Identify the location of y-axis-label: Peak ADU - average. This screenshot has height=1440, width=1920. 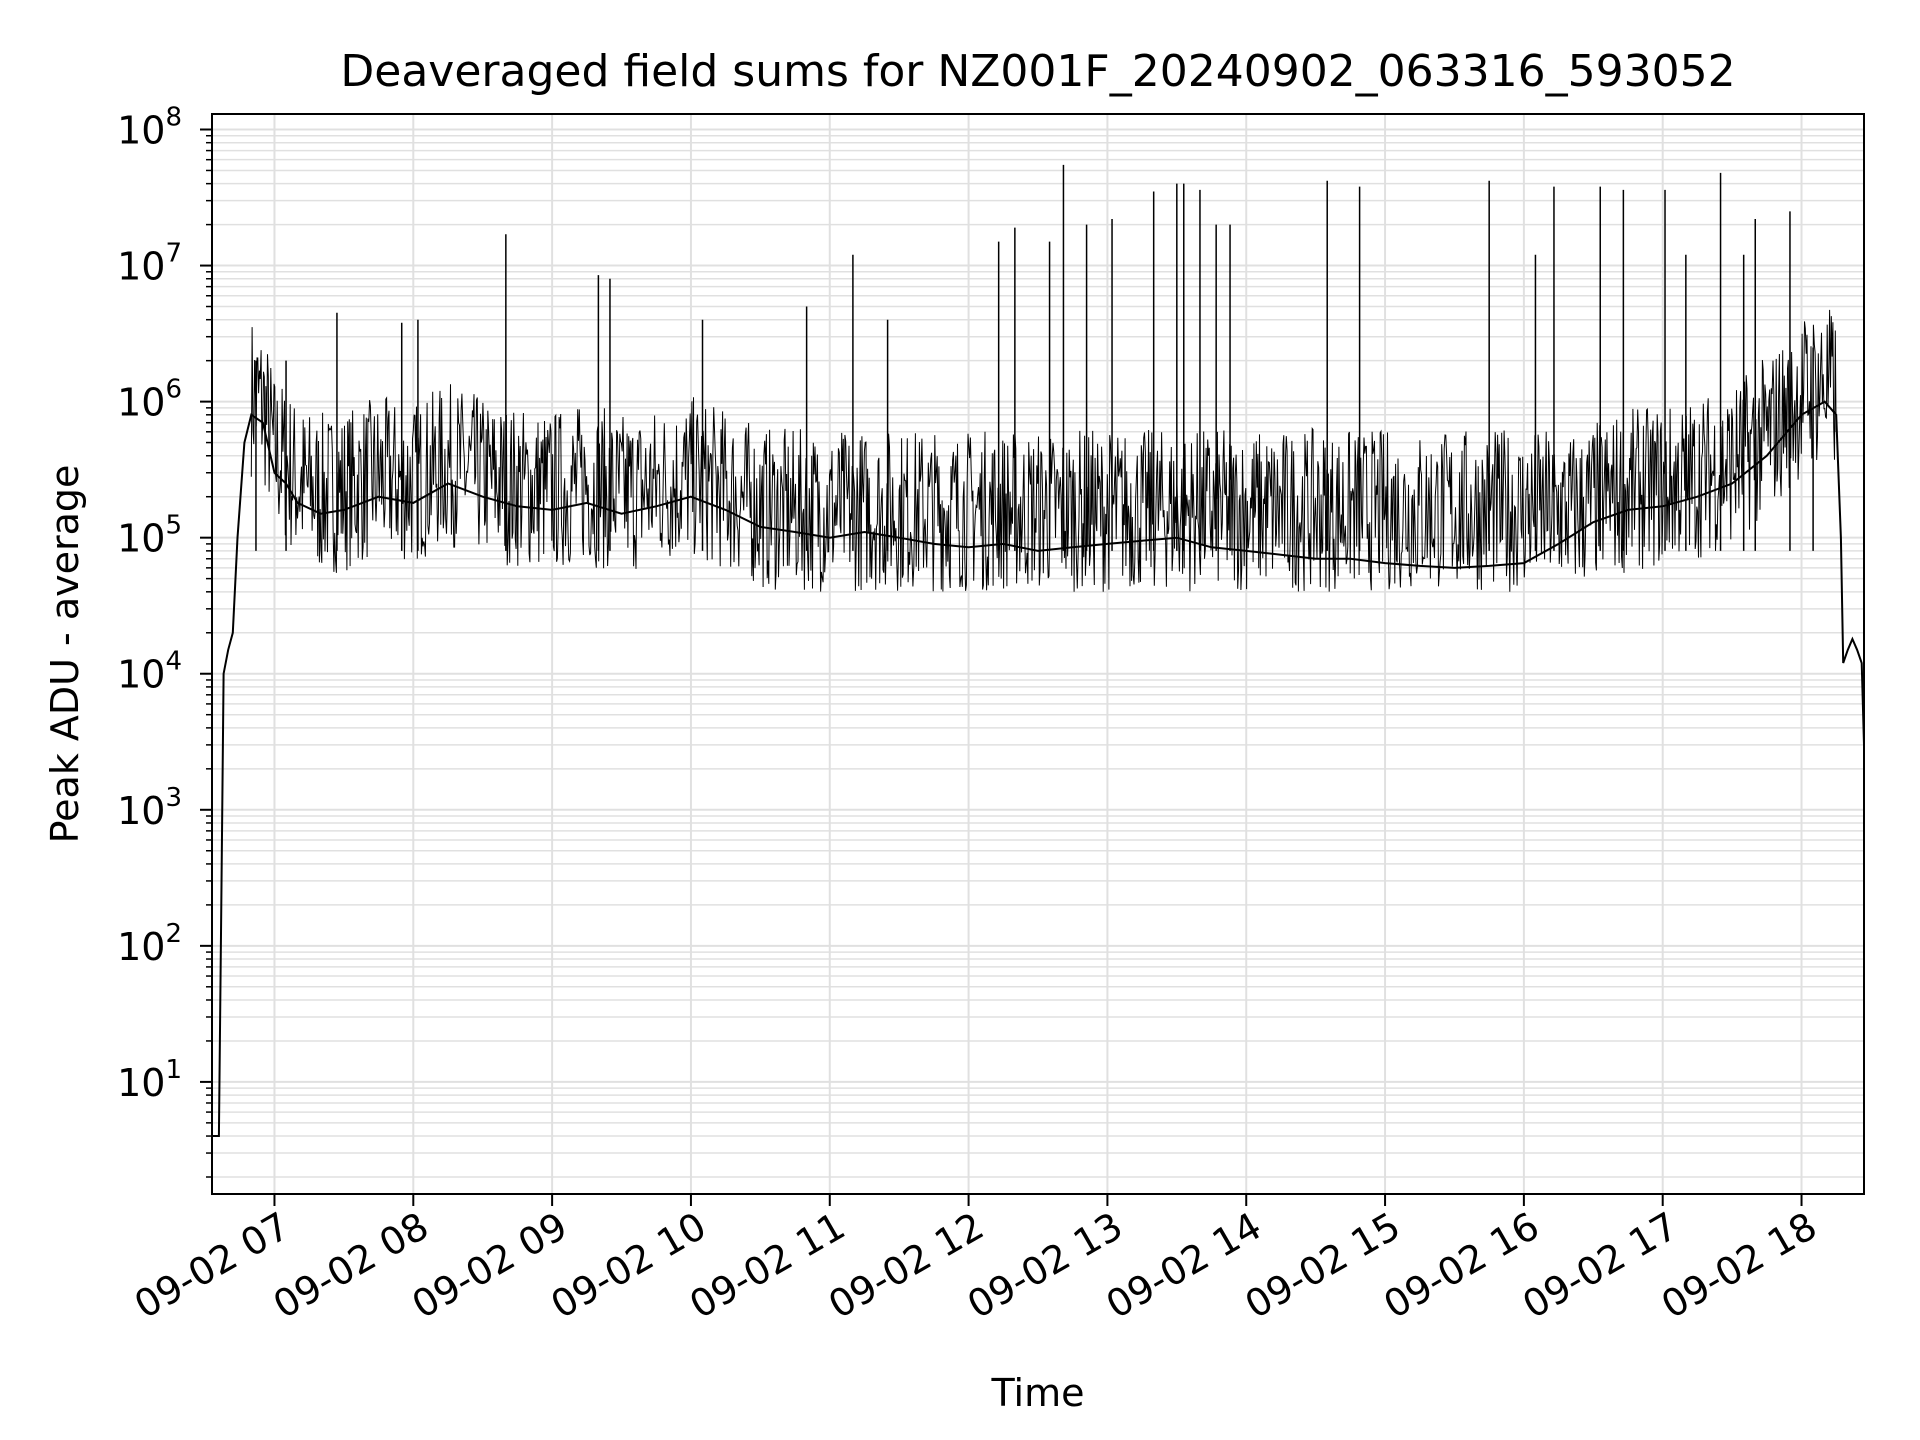
(65, 654).